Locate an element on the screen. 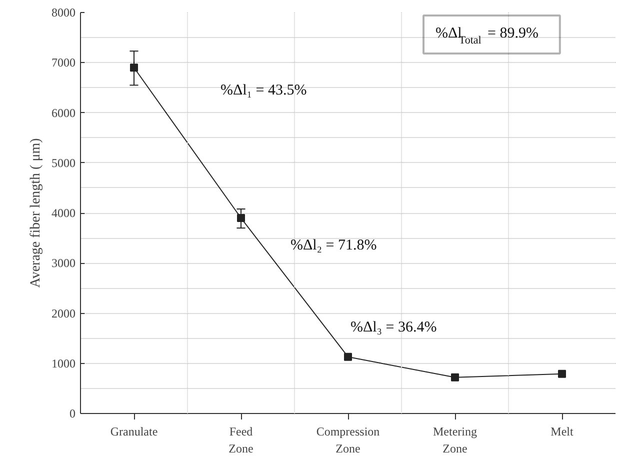 The height and width of the screenshot is (473, 637). y-tick-label: 2000 is located at coordinates (64, 313).